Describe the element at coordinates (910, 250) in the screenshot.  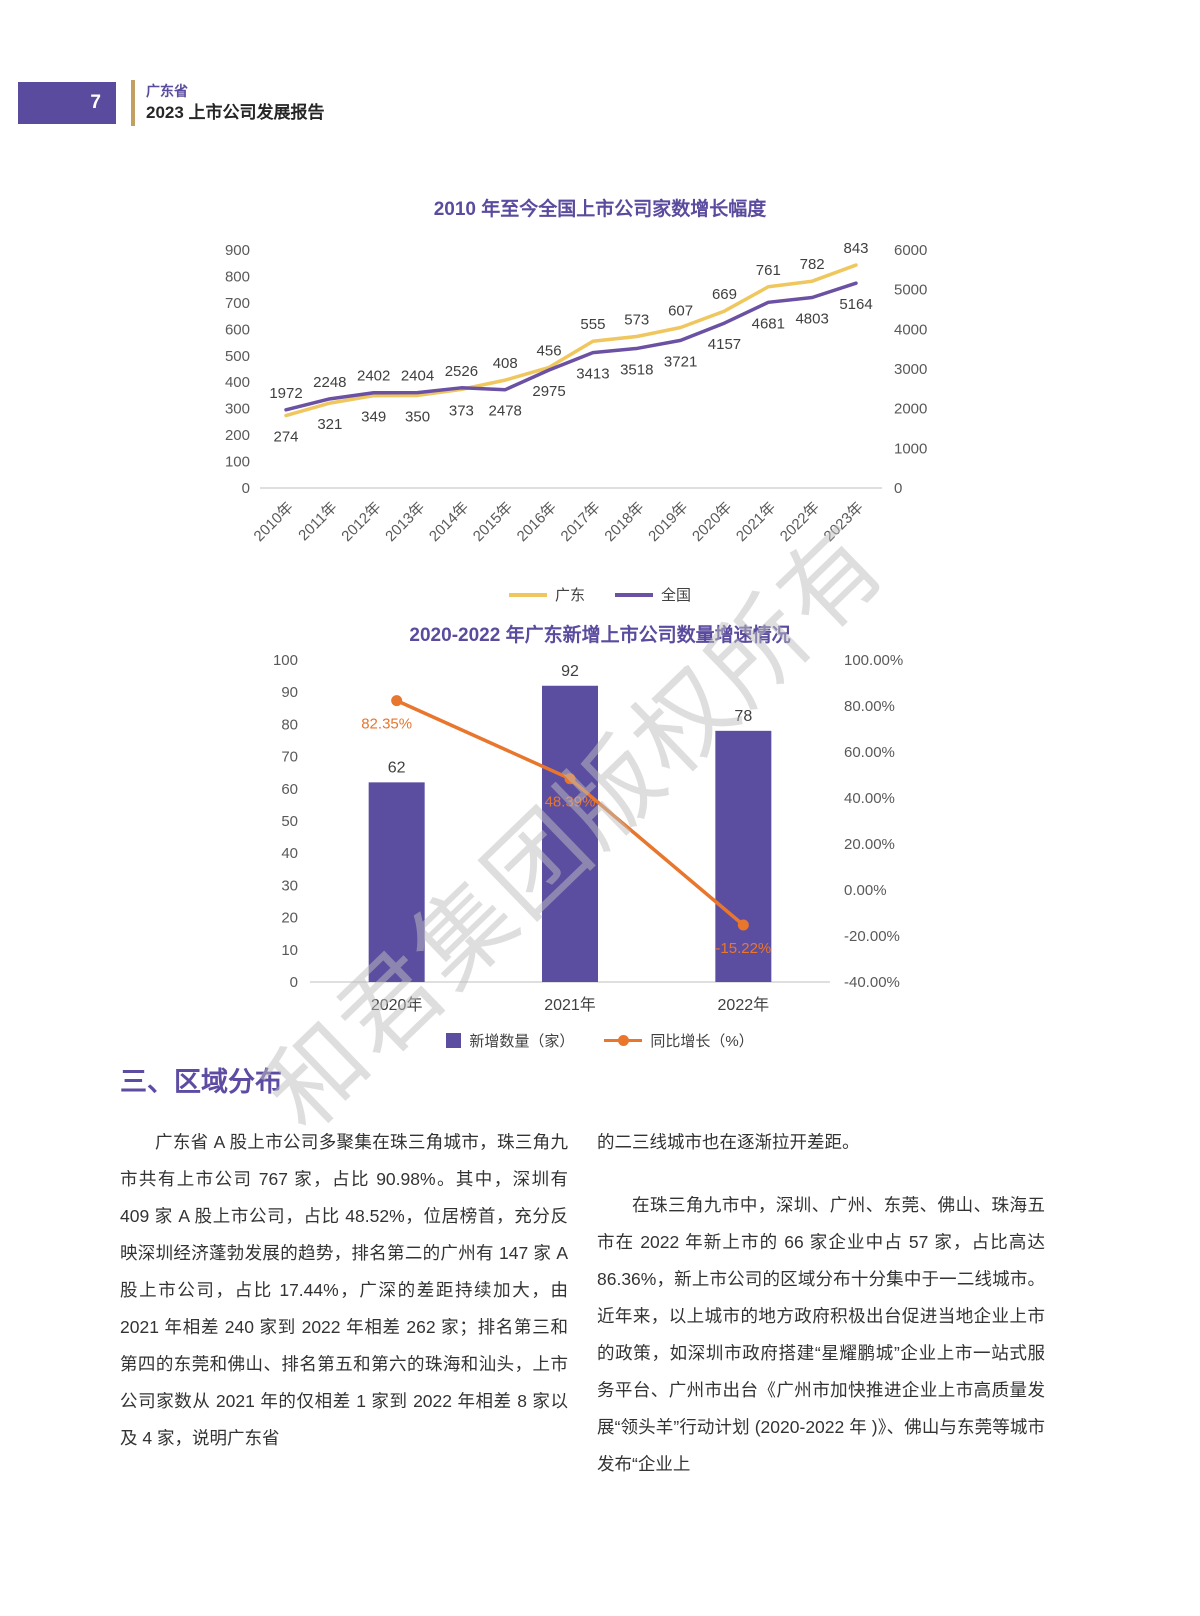
I see `right-axis-tick: 6000` at that location.